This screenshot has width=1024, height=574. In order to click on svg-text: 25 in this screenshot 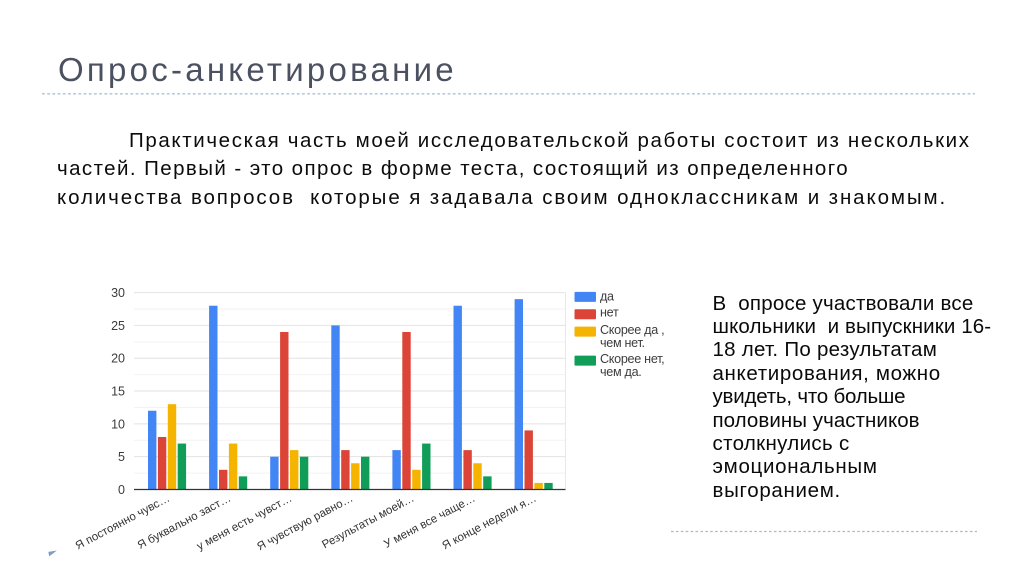, I will do `click(118, 326)`.